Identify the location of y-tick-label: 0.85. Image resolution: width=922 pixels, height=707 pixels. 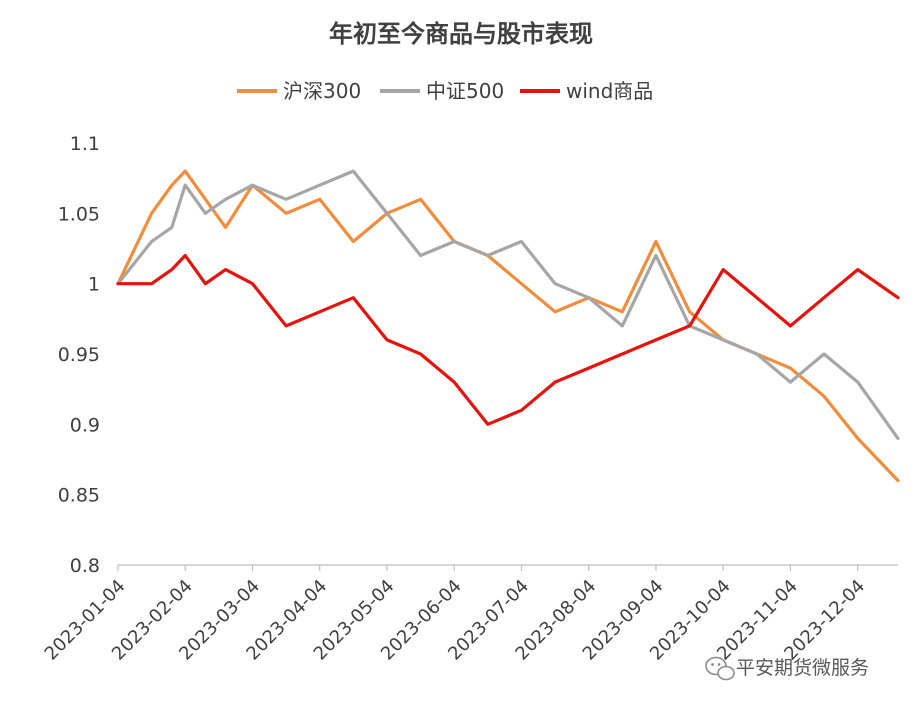
(79, 496).